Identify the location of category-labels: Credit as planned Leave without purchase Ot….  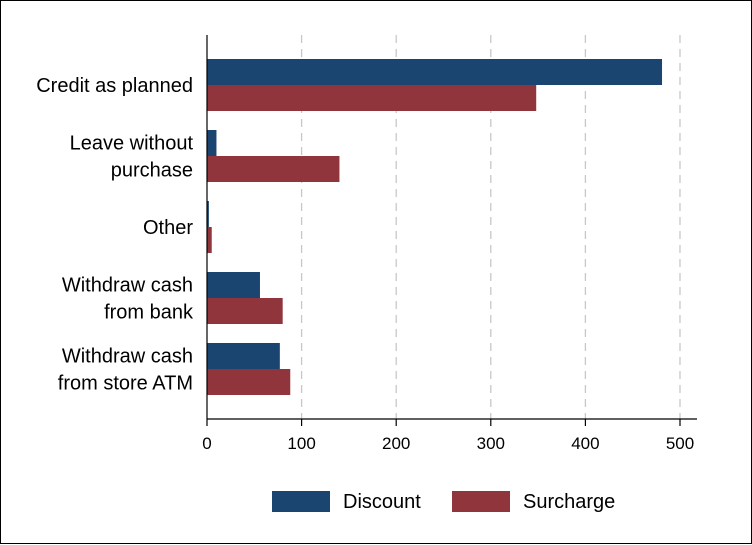
(115, 235).